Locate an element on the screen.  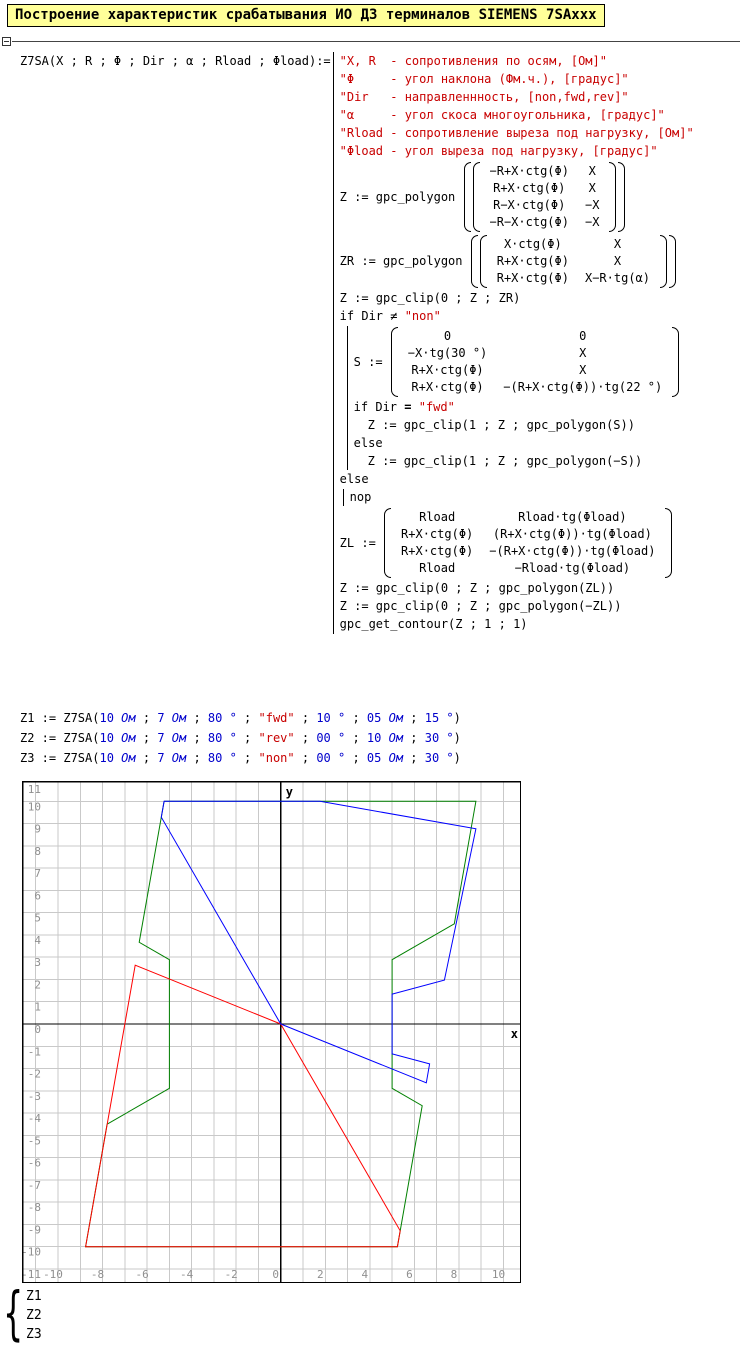
program-line: else is located at coordinates (517, 479).